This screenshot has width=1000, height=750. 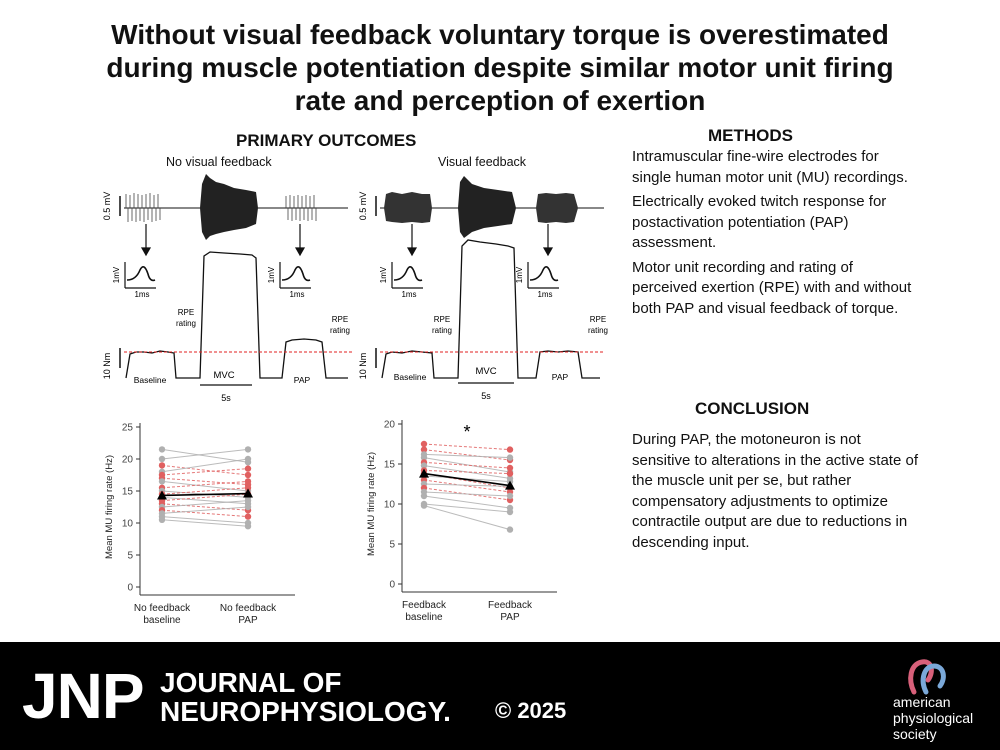 What do you see at coordinates (922, 702) in the screenshot?
I see `publisher-line-1: american` at bounding box center [922, 702].